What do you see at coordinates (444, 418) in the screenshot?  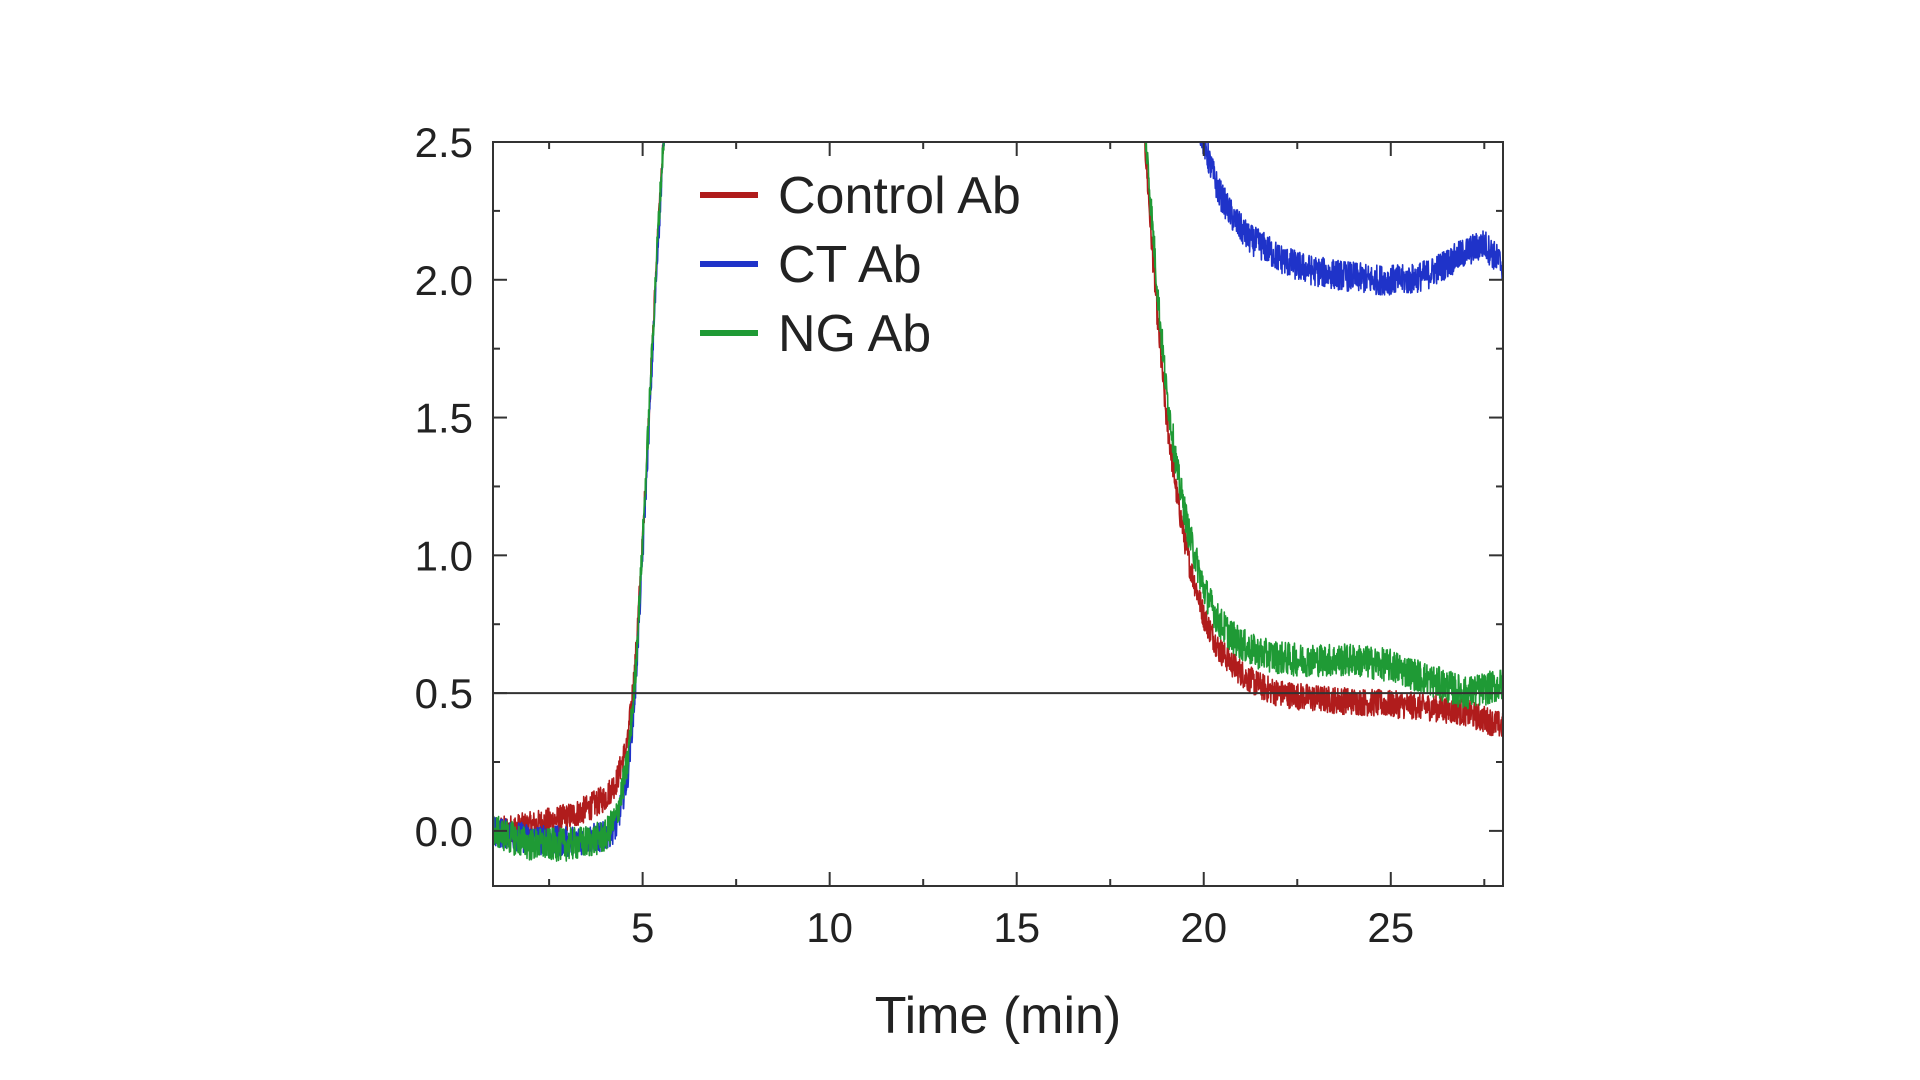 I see `y-tick-label-1.5: 1.5` at bounding box center [444, 418].